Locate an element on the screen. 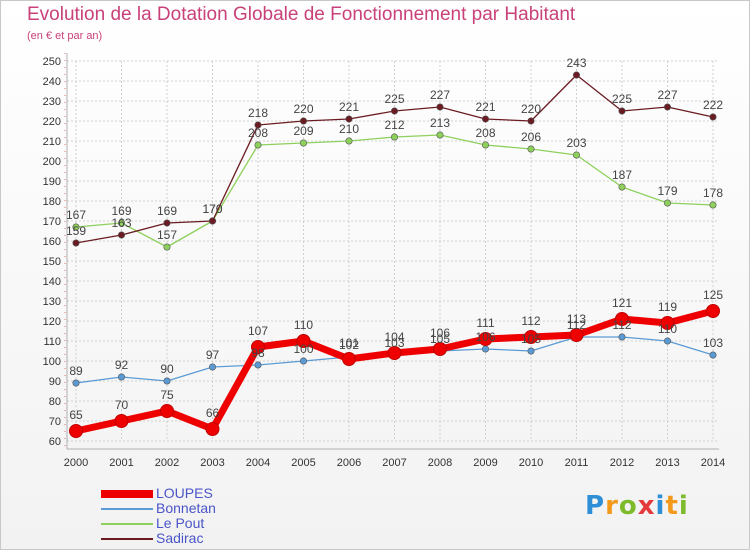 This screenshot has height=550, width=750. y-tick-label: 170 is located at coordinates (52, 222).